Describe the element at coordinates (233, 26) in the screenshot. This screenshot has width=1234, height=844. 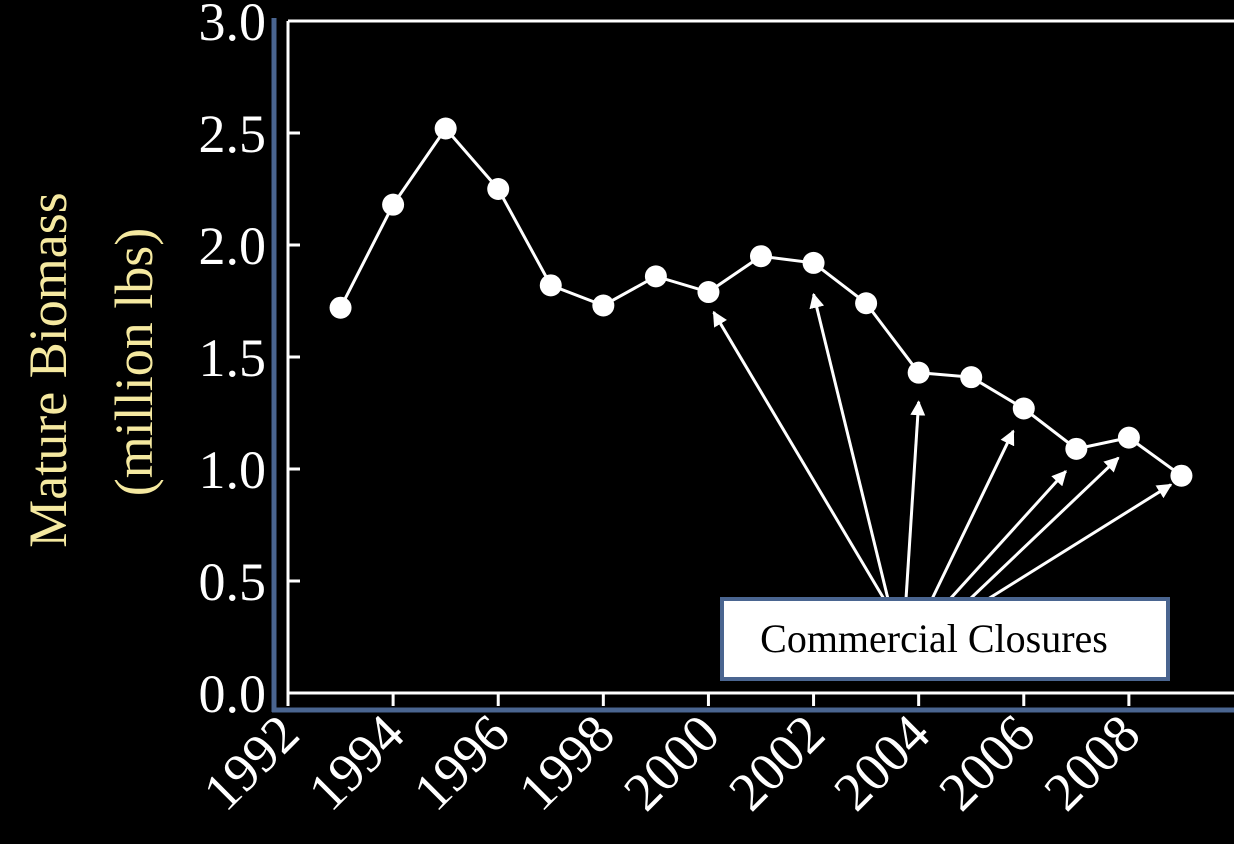
I see `y-tick-label: 3.0` at that location.